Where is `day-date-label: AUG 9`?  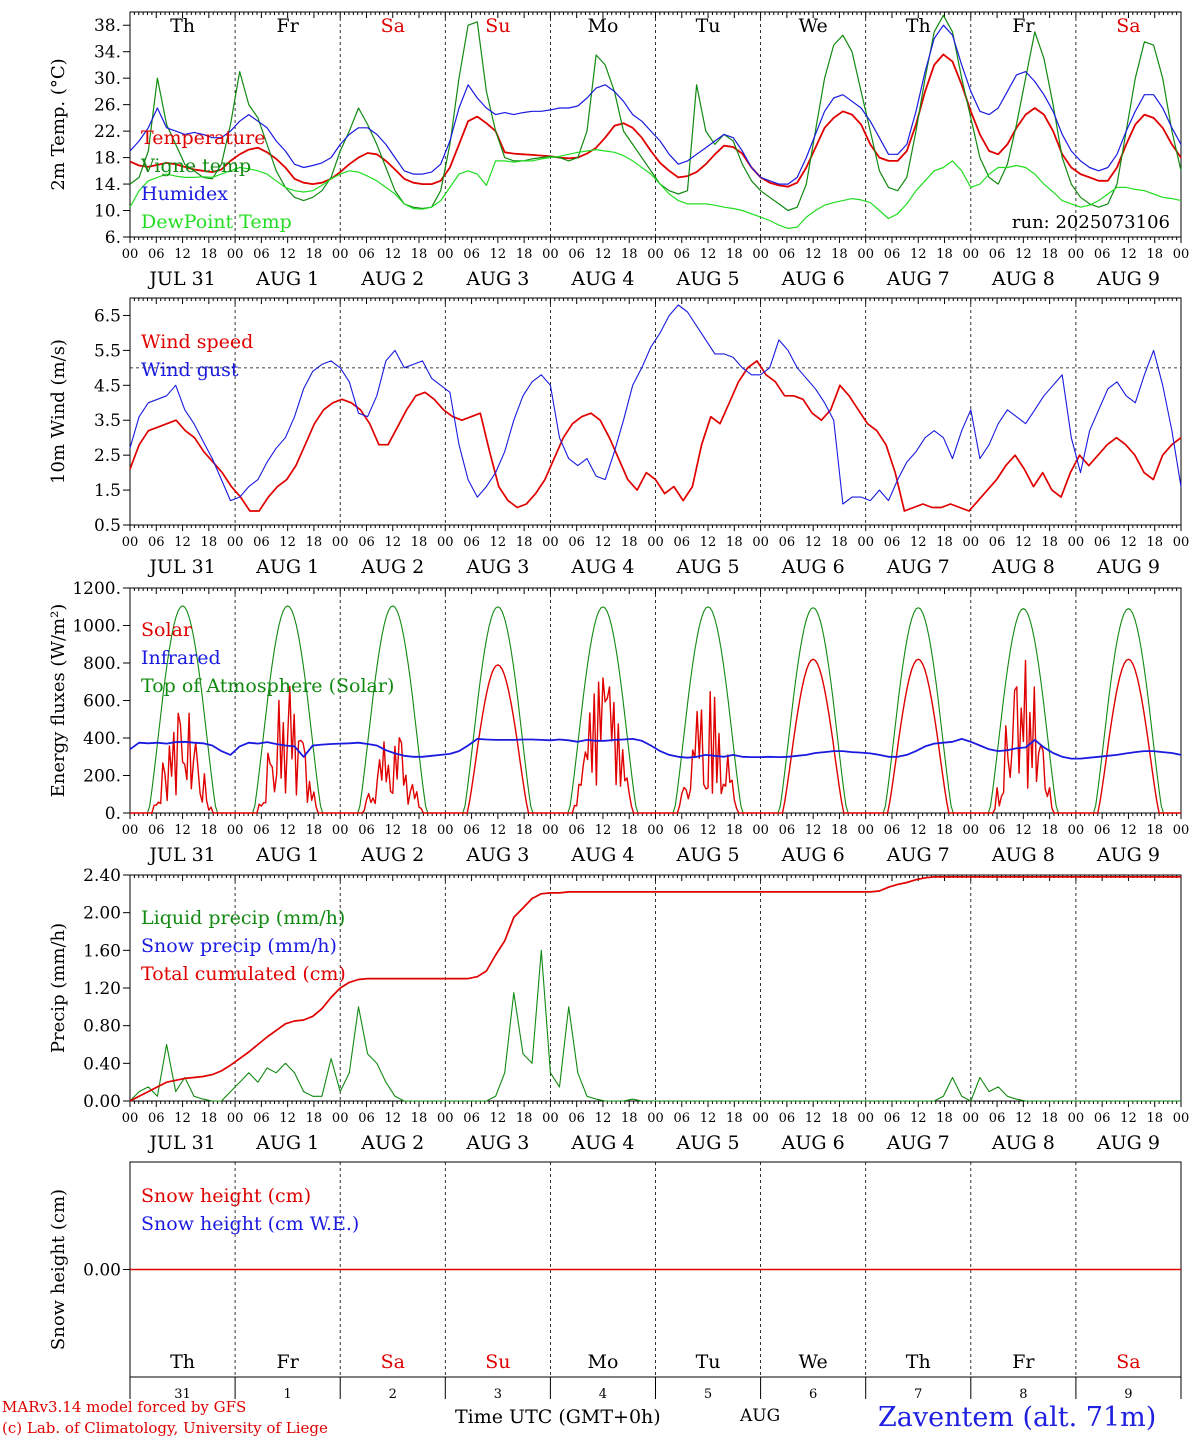
day-date-label: AUG 9 is located at coordinates (1128, 279).